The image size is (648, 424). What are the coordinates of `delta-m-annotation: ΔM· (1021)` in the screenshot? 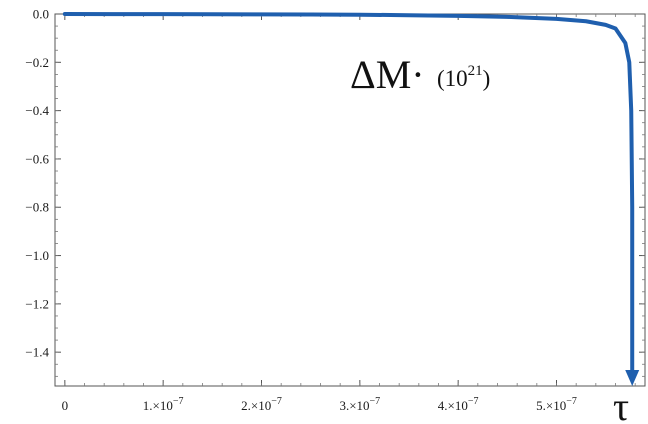 It's located at (420, 74).